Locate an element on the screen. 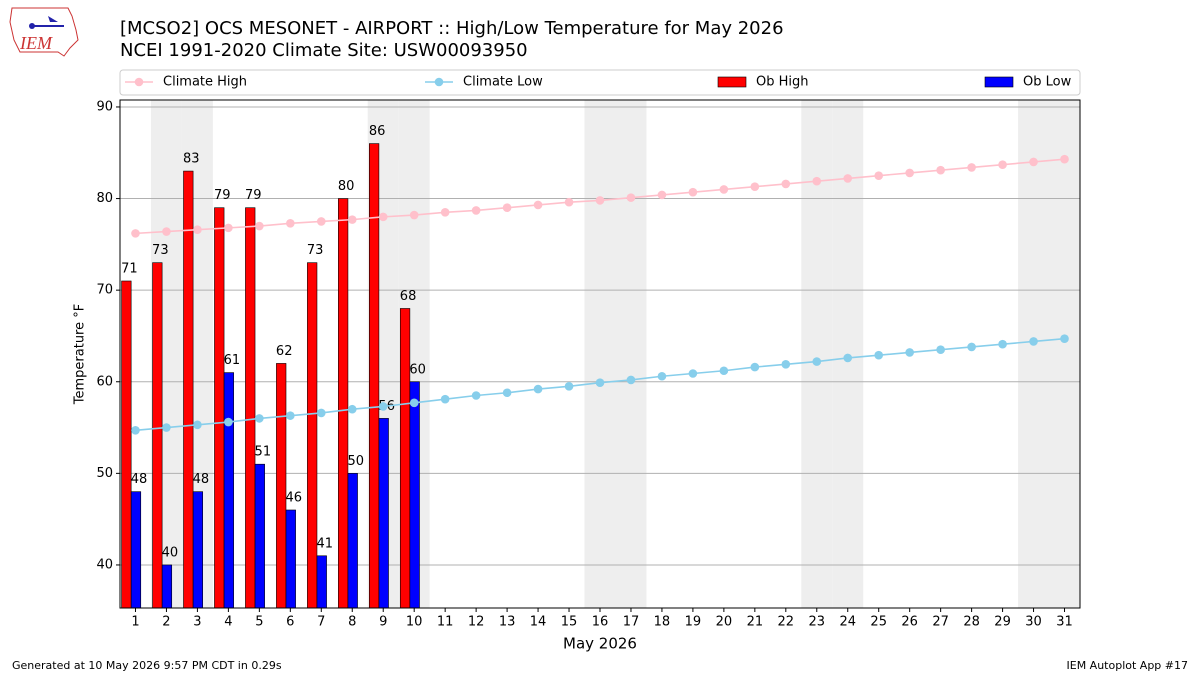 The height and width of the screenshot is (675, 1200). legend-box is located at coordinates (600, 82).